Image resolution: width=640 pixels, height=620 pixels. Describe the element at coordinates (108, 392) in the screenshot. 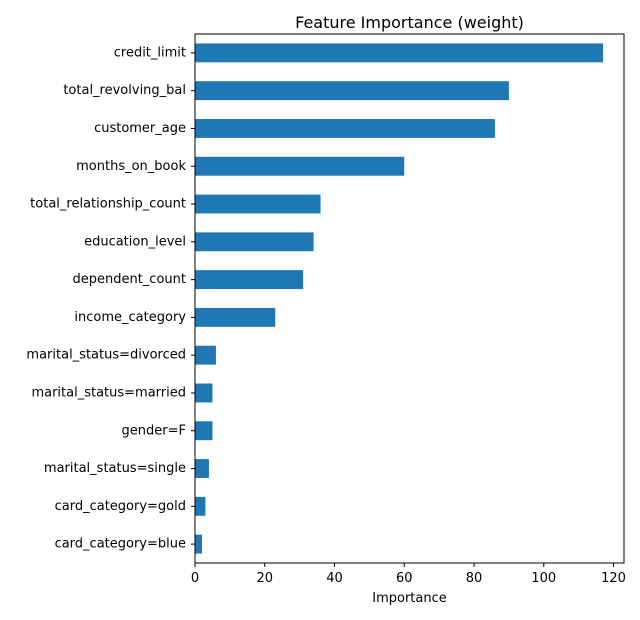

I see `y-tick-label: marital_status=married` at that location.